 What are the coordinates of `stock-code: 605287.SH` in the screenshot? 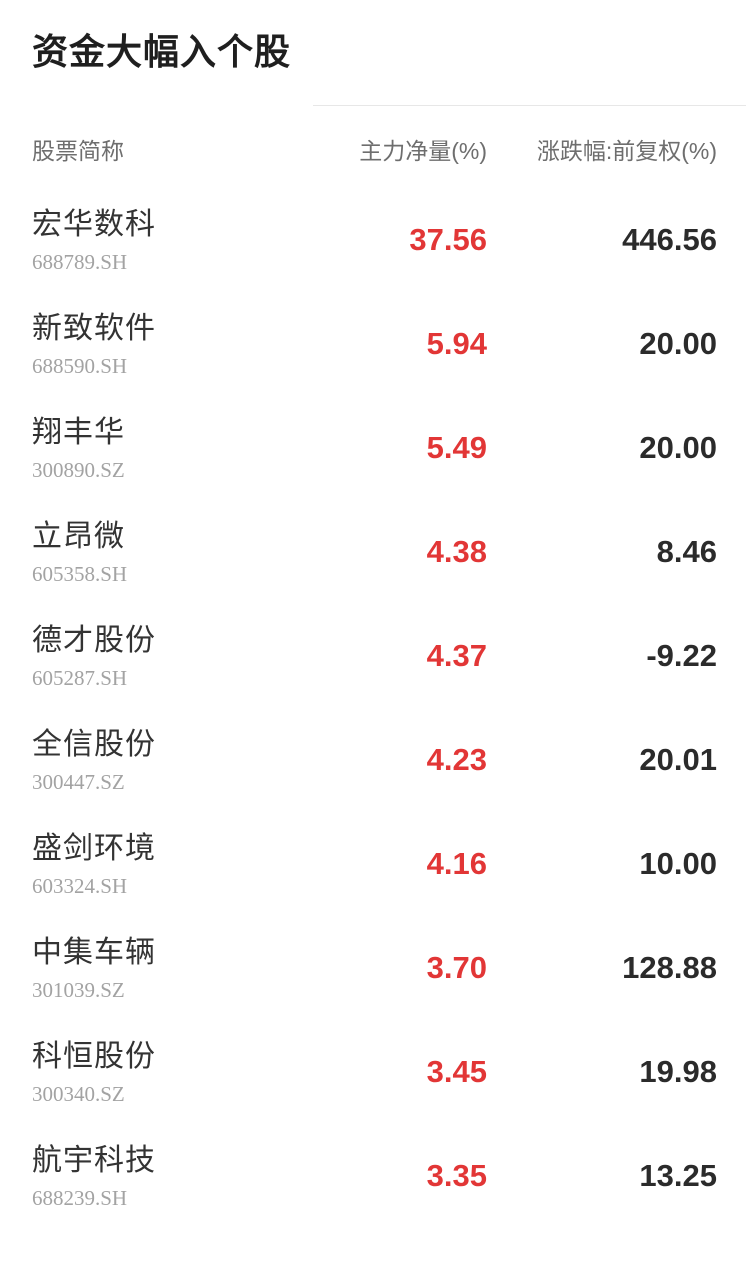 It's located at (80, 677).